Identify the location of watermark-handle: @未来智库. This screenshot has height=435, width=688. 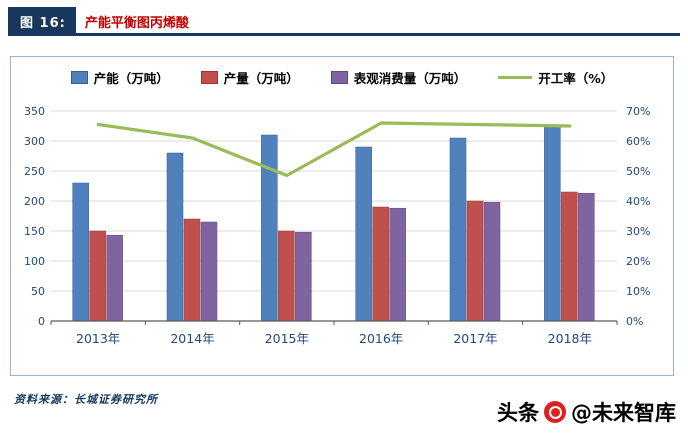
(623, 413).